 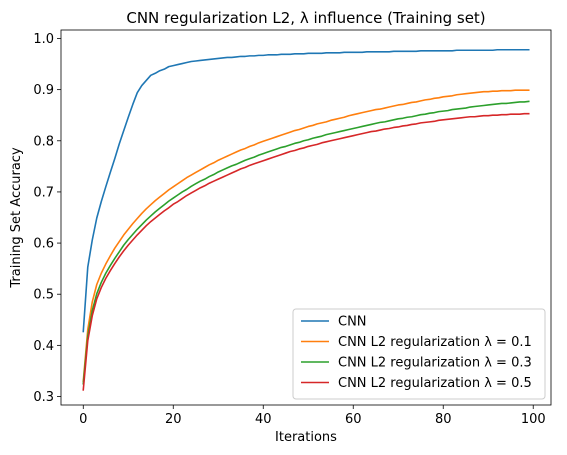 What do you see at coordinates (43, 244) in the screenshot?
I see `y-tick-label: 0.6` at bounding box center [43, 244].